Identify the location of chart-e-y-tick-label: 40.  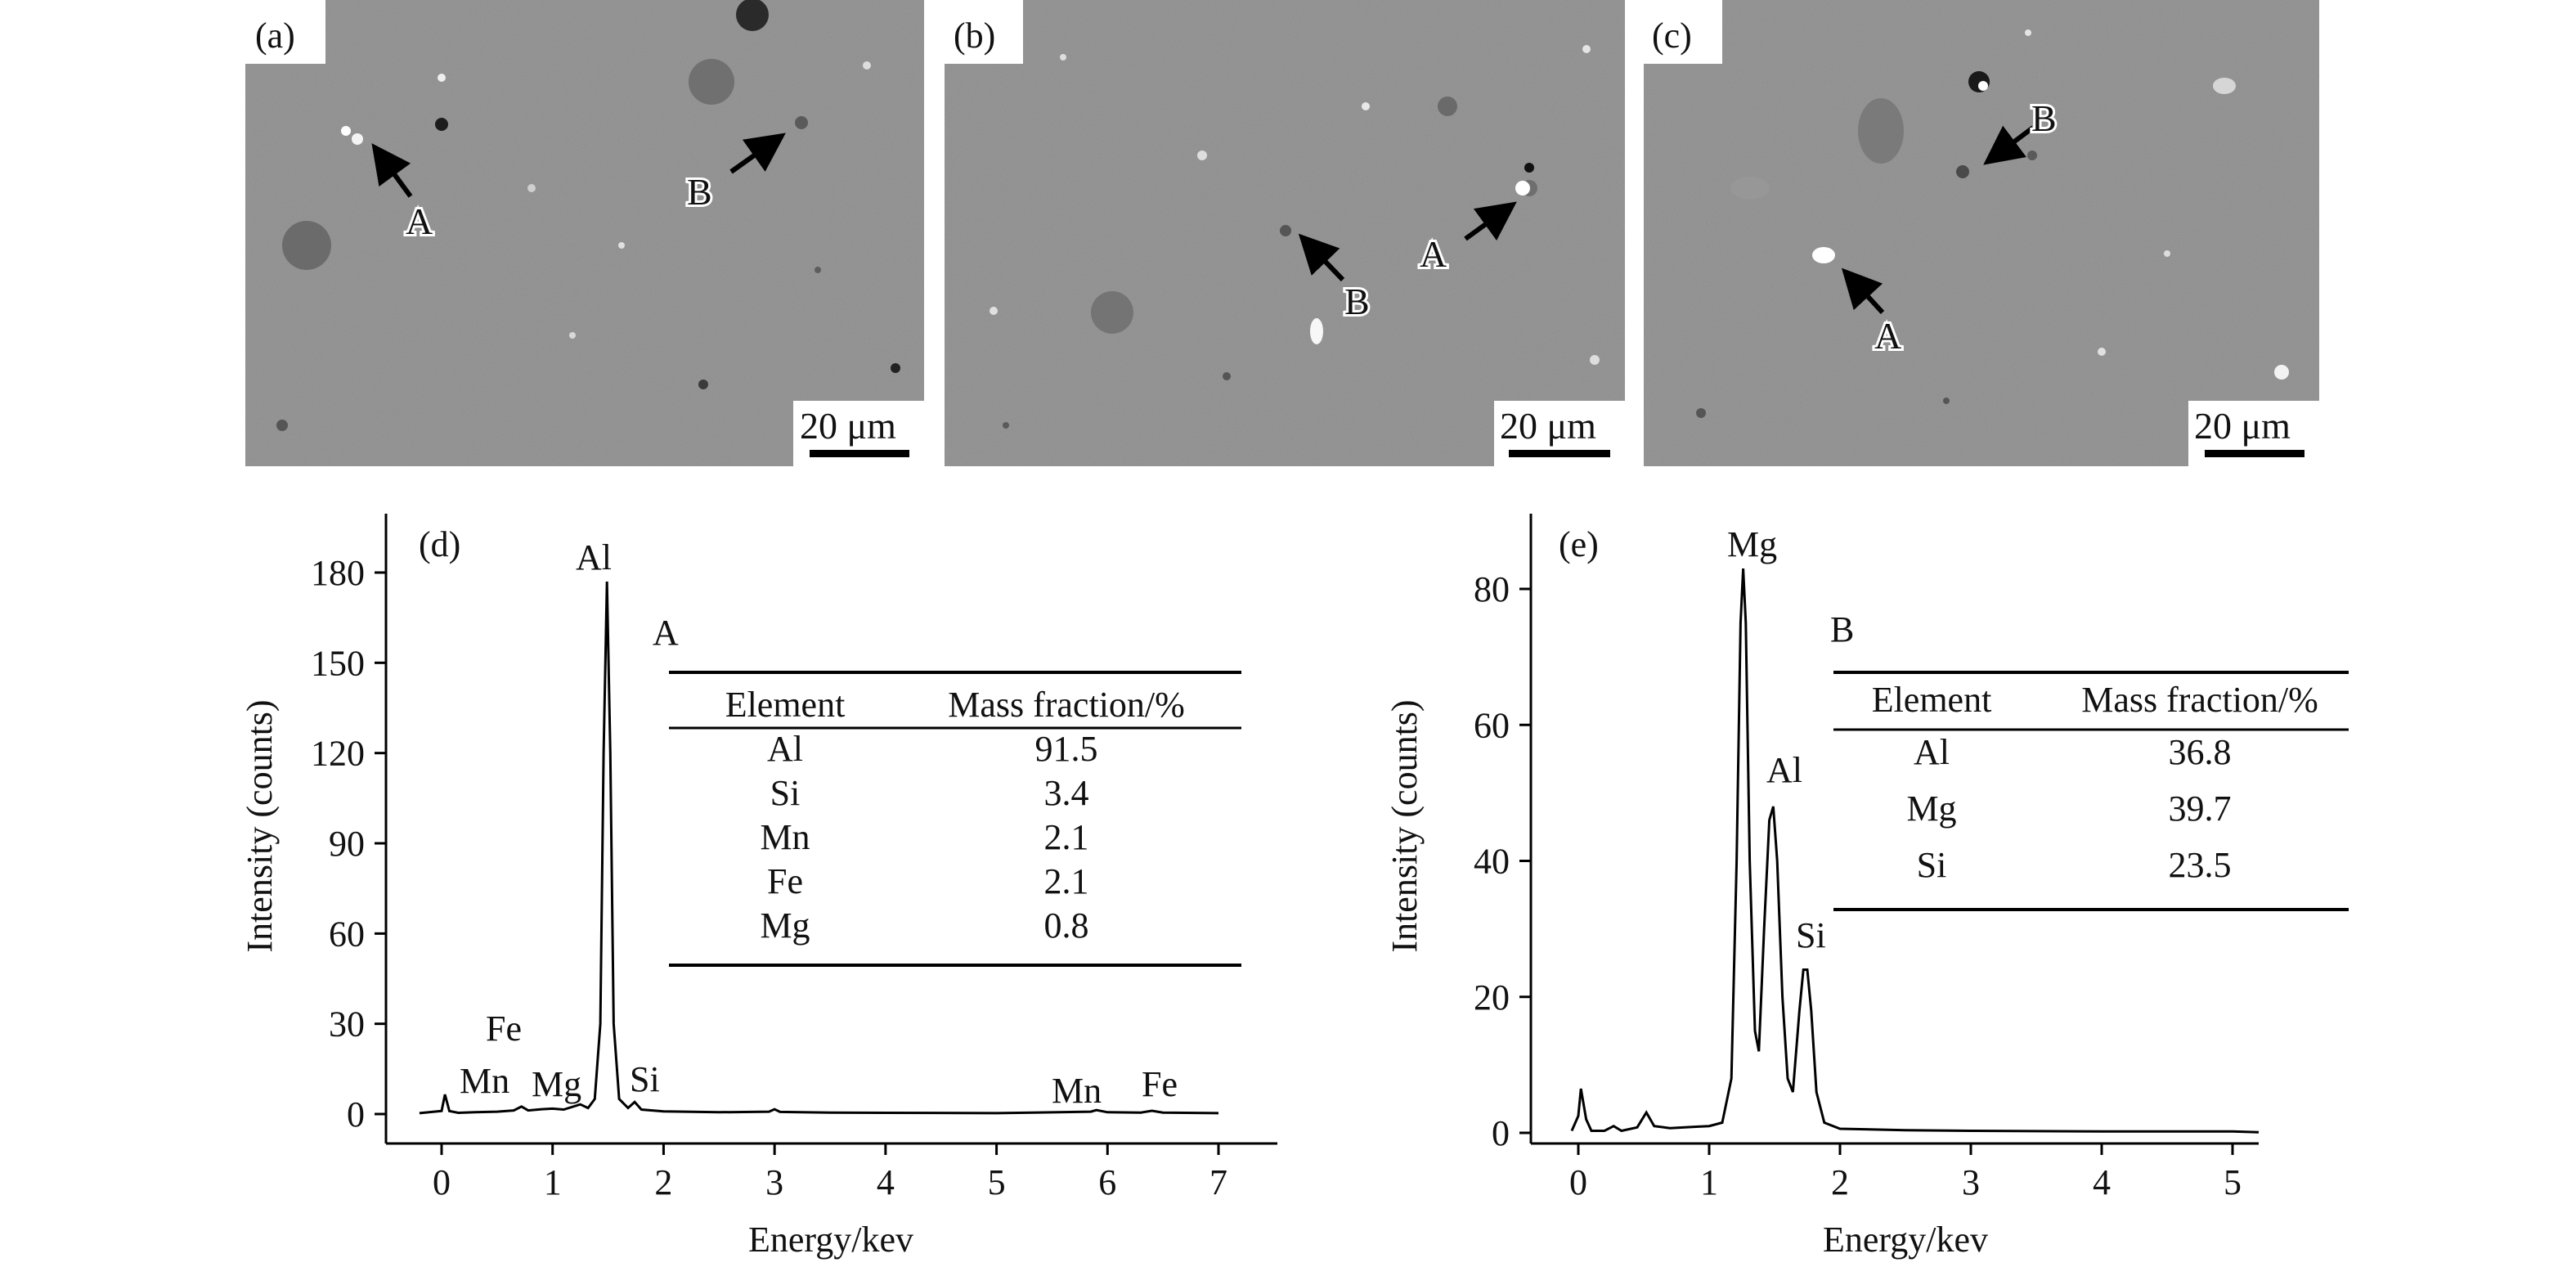
(1492, 862).